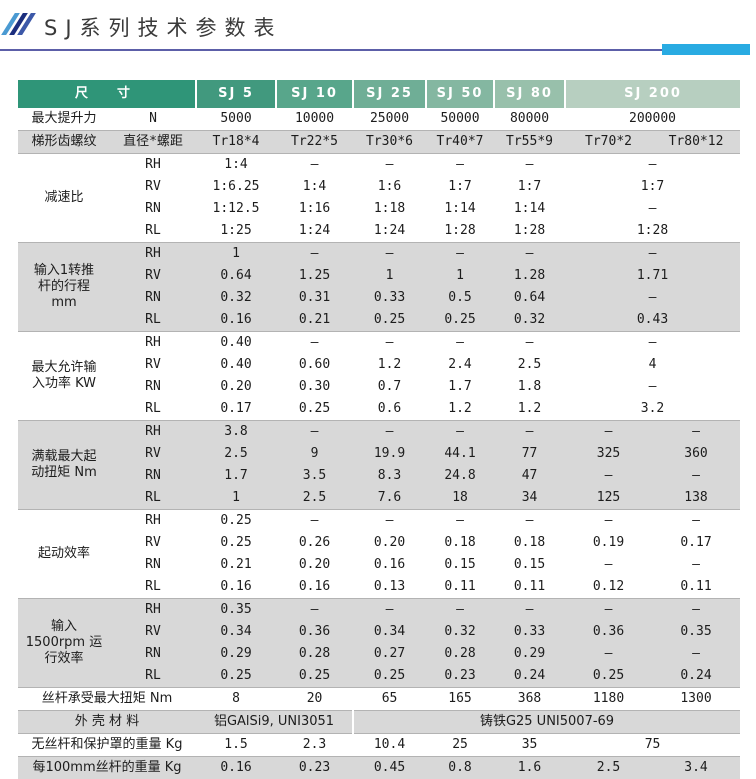  I want to click on data-cell: Tr22*5, so click(314, 142).